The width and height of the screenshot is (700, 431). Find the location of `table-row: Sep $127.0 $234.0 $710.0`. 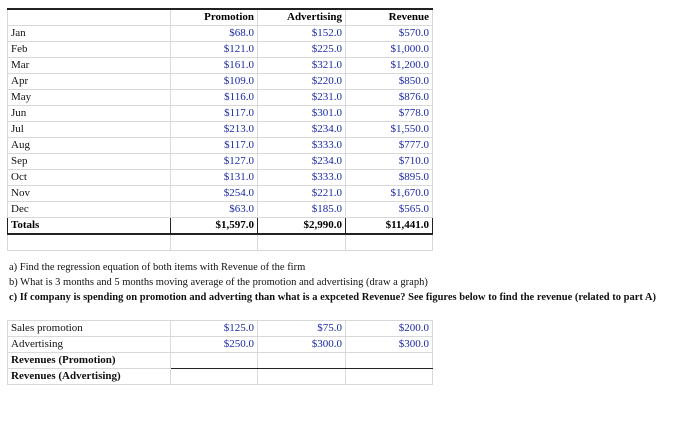

table-row: Sep $127.0 $234.0 $710.0 is located at coordinates (220, 161).